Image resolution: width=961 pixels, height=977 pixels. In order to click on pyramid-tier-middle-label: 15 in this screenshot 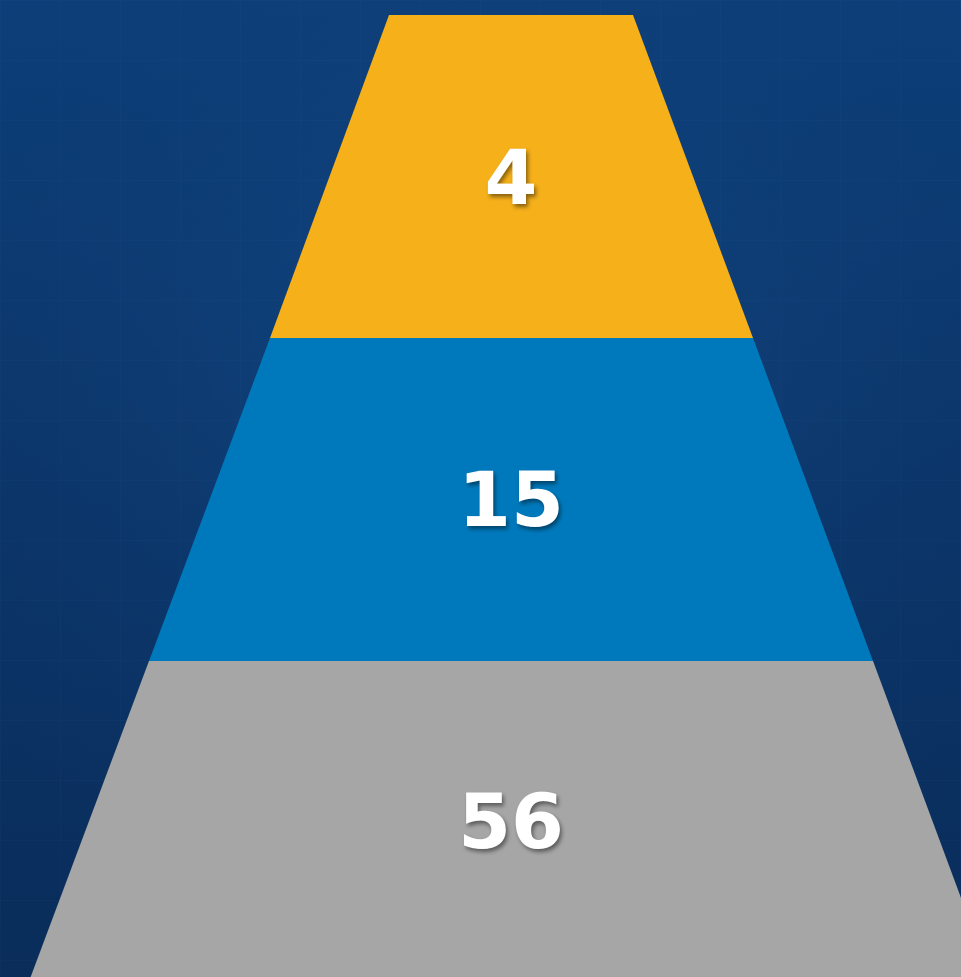, I will do `click(511, 499)`.